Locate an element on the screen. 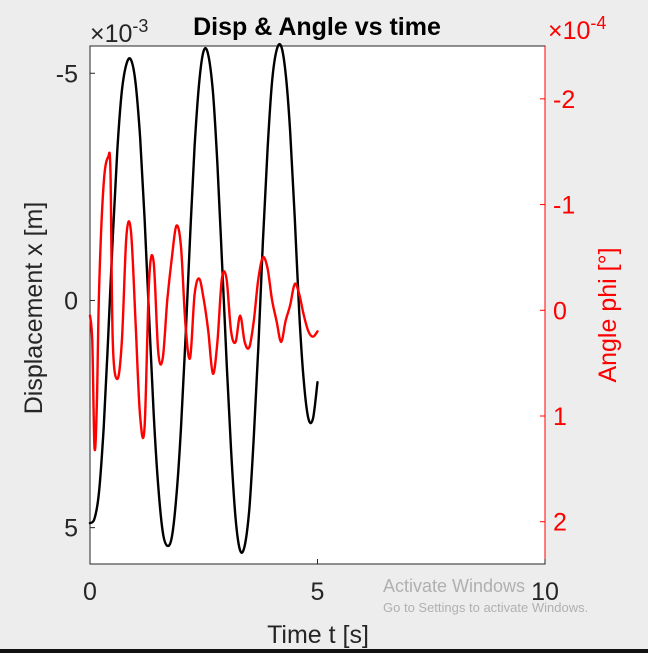 Image resolution: width=648 pixels, height=653 pixels. left-exponent: ×10⁻³ is located at coordinates (119, 32).